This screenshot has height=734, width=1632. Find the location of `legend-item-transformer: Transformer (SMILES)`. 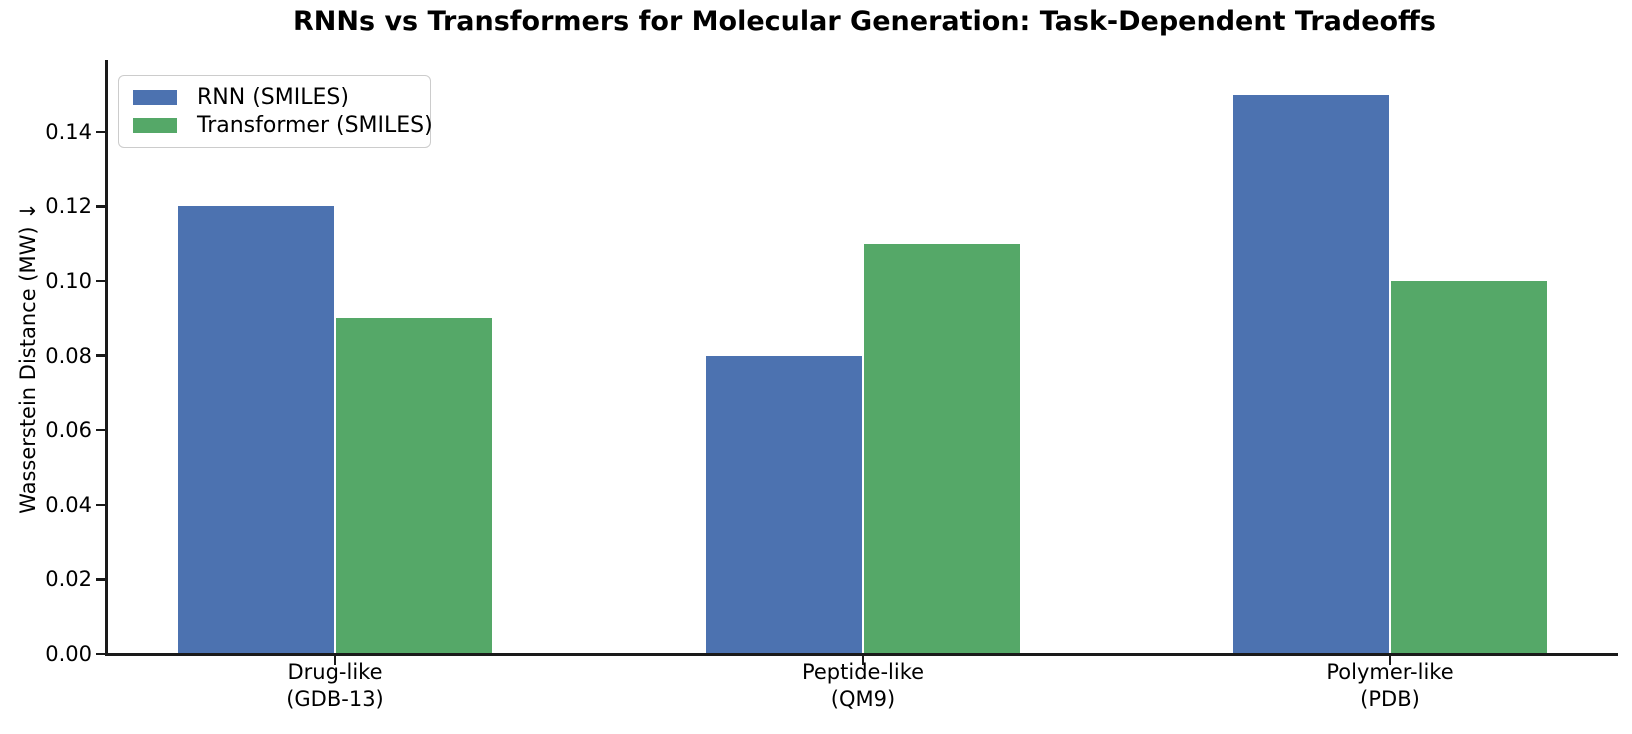

legend-item-transformer: Transformer (SMILES) is located at coordinates (283, 126).